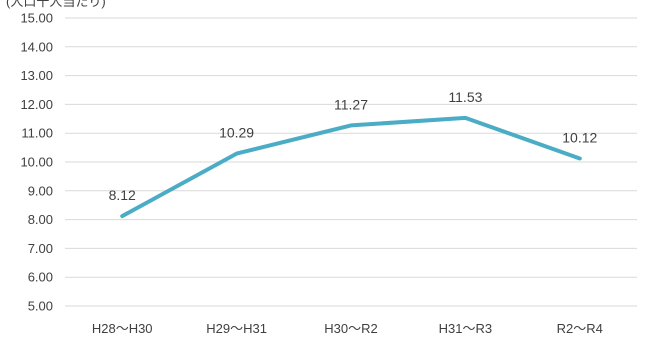 The width and height of the screenshot is (664, 349). I want to click on y-tick-label: 8.00, so click(40, 219).